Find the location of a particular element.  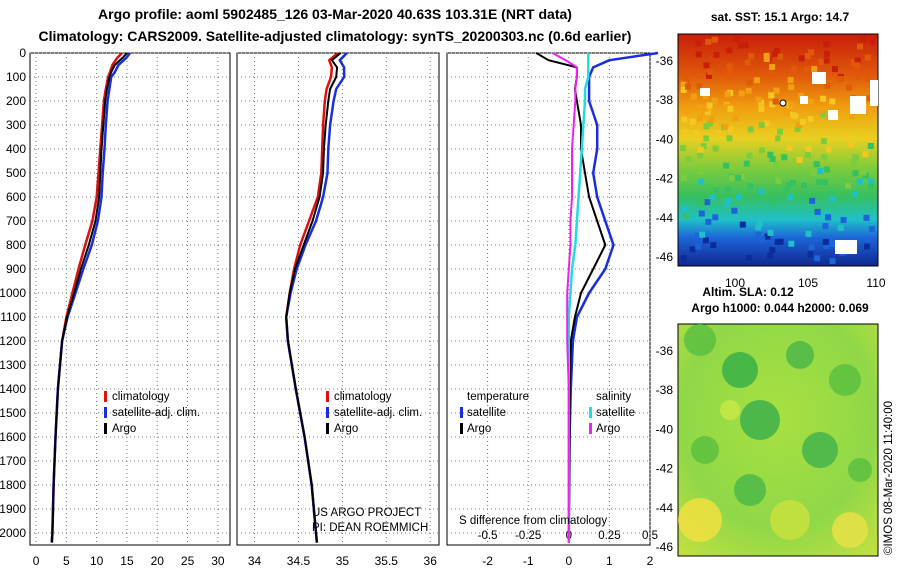

sla-map-title: Altim. SLA: 0.12 is located at coordinates (748, 292).